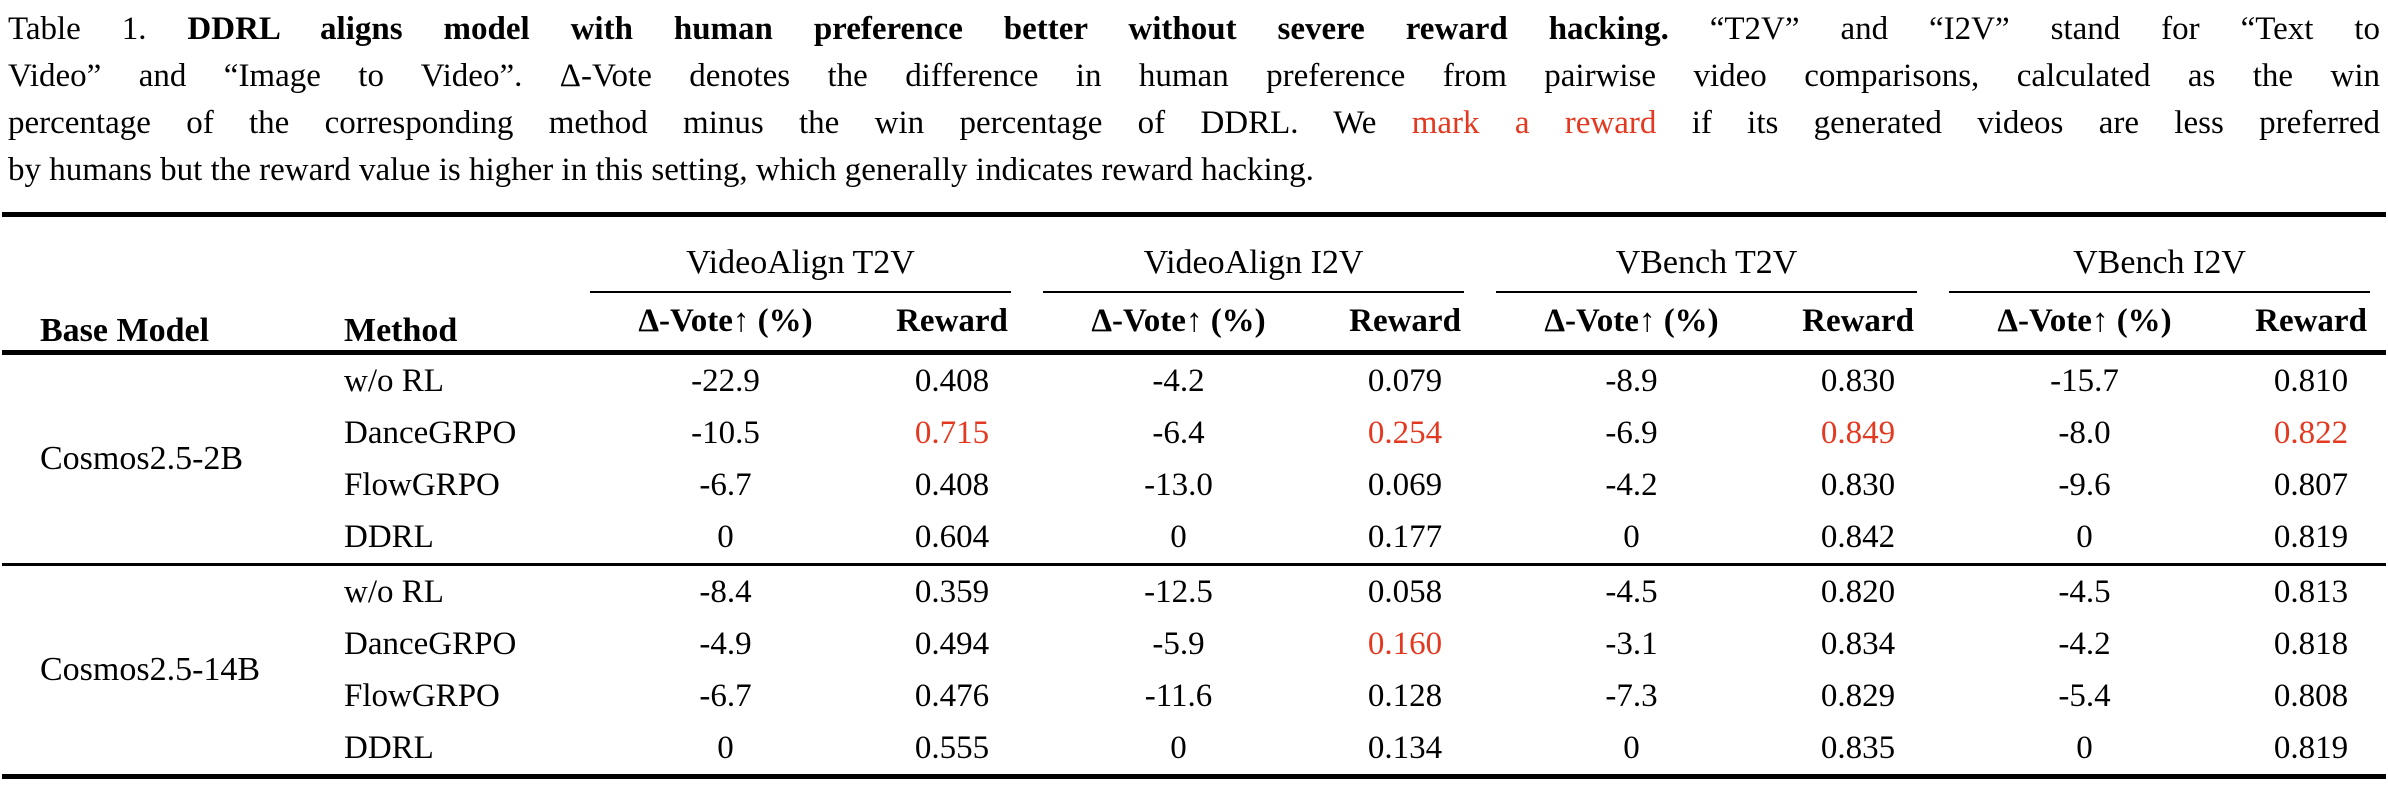 This screenshot has width=2388, height=798. What do you see at coordinates (401, 330) in the screenshot?
I see `col-header-method: Method` at bounding box center [401, 330].